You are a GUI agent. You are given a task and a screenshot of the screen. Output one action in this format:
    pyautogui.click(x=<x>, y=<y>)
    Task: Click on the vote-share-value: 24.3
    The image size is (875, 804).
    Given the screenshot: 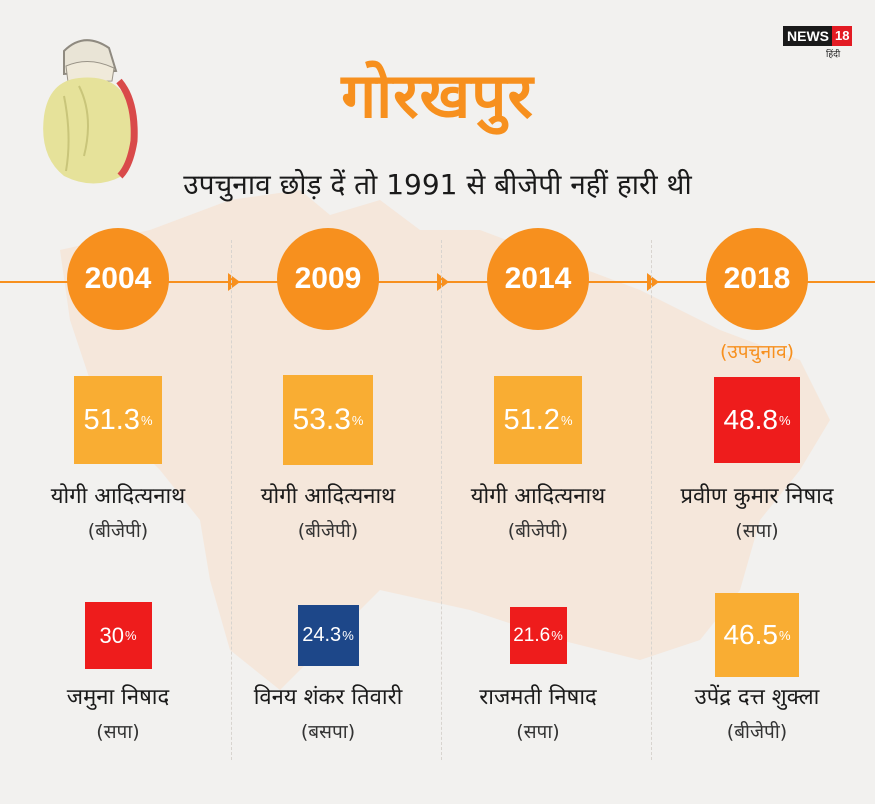 What is the action you would take?
    pyautogui.click(x=322, y=635)
    